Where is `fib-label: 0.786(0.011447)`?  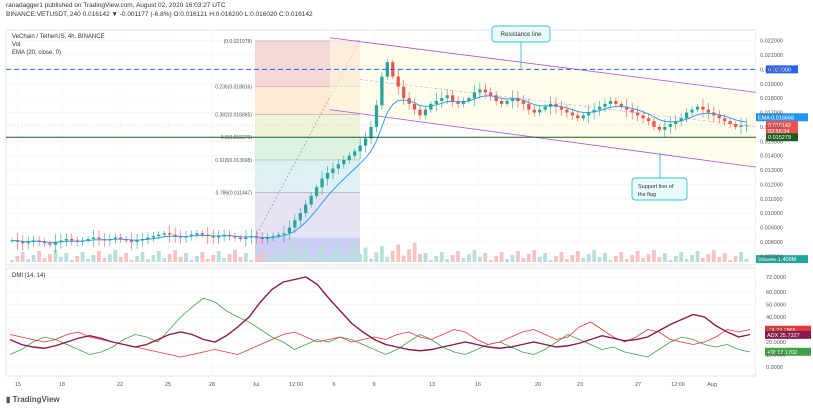 fib-label: 0.786(0.011447) is located at coordinates (234, 193).